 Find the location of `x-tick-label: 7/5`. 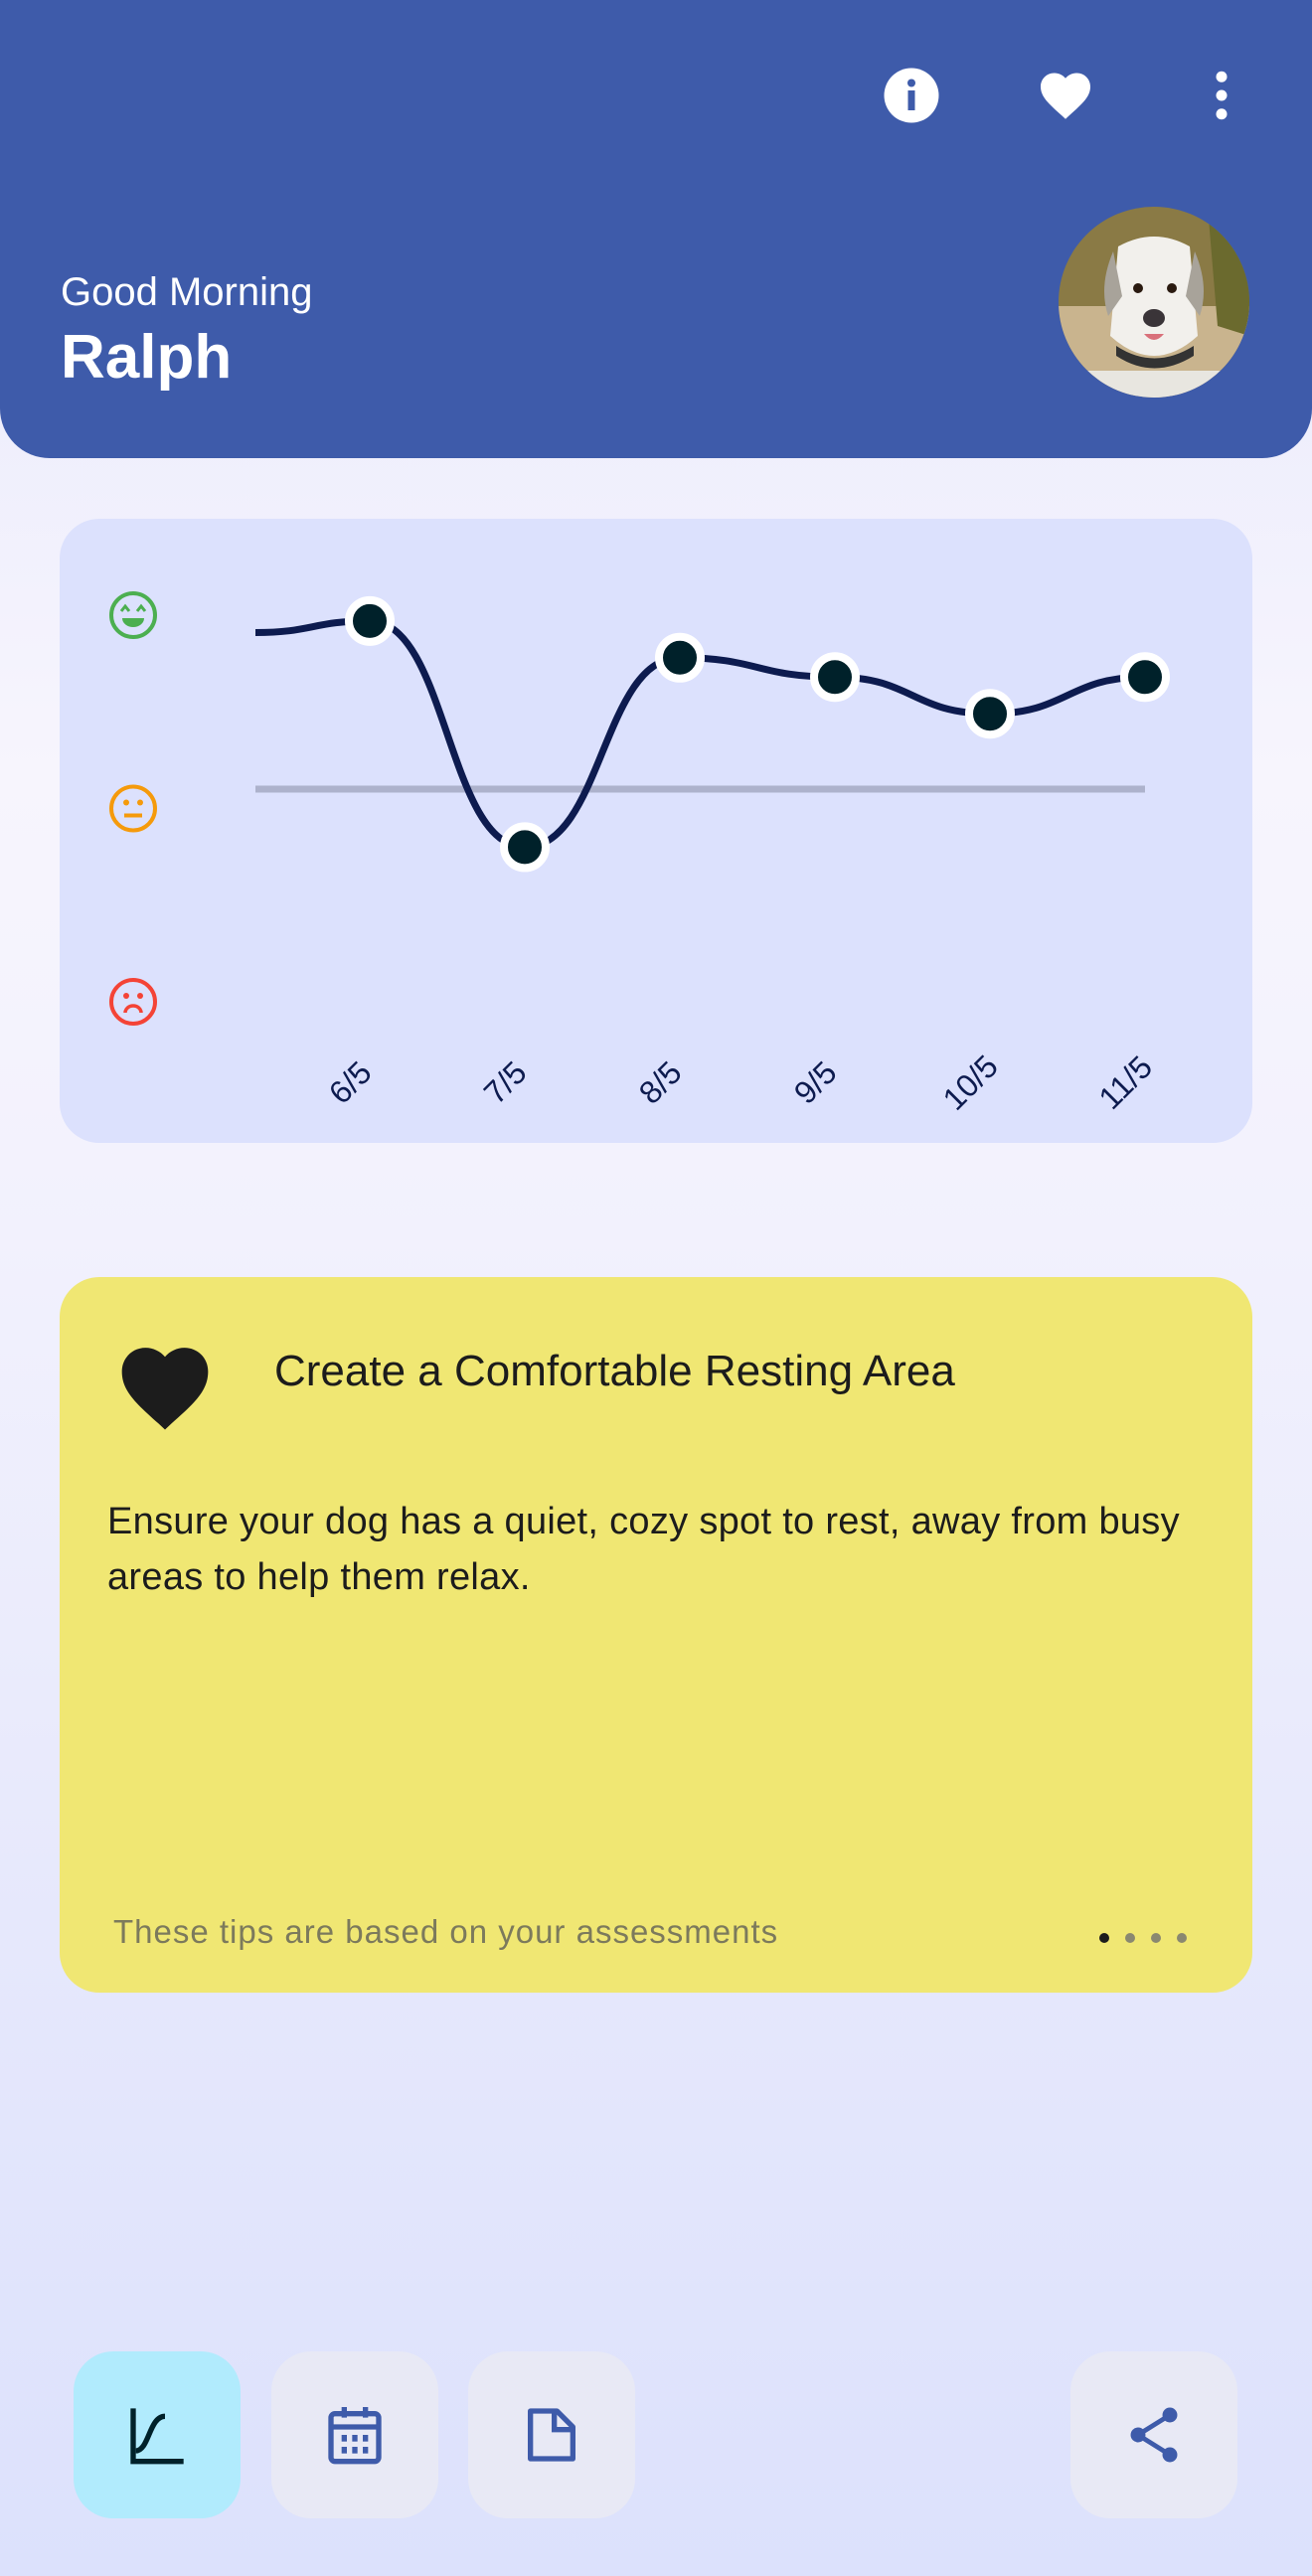

x-tick-label: 7/5 is located at coordinates (505, 1082).